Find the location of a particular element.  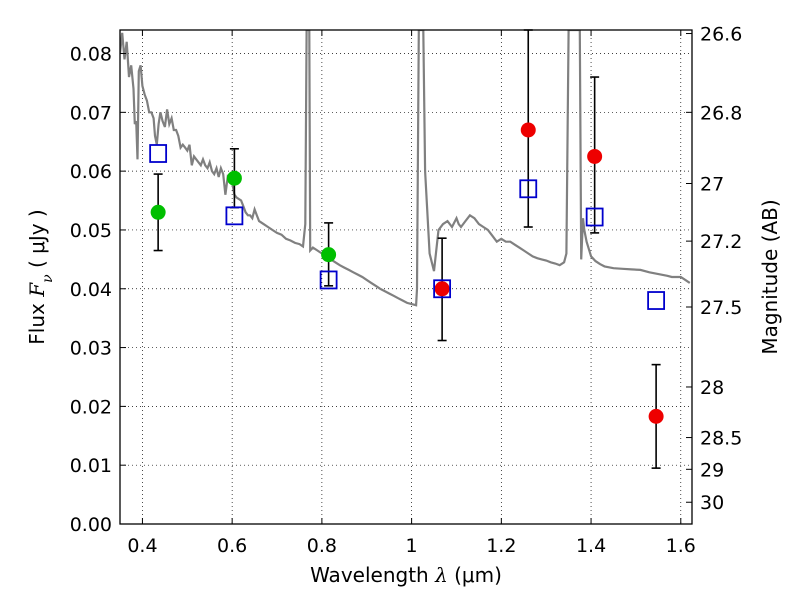

right-axis-label: Magnitude (AB) is located at coordinates (770, 276).